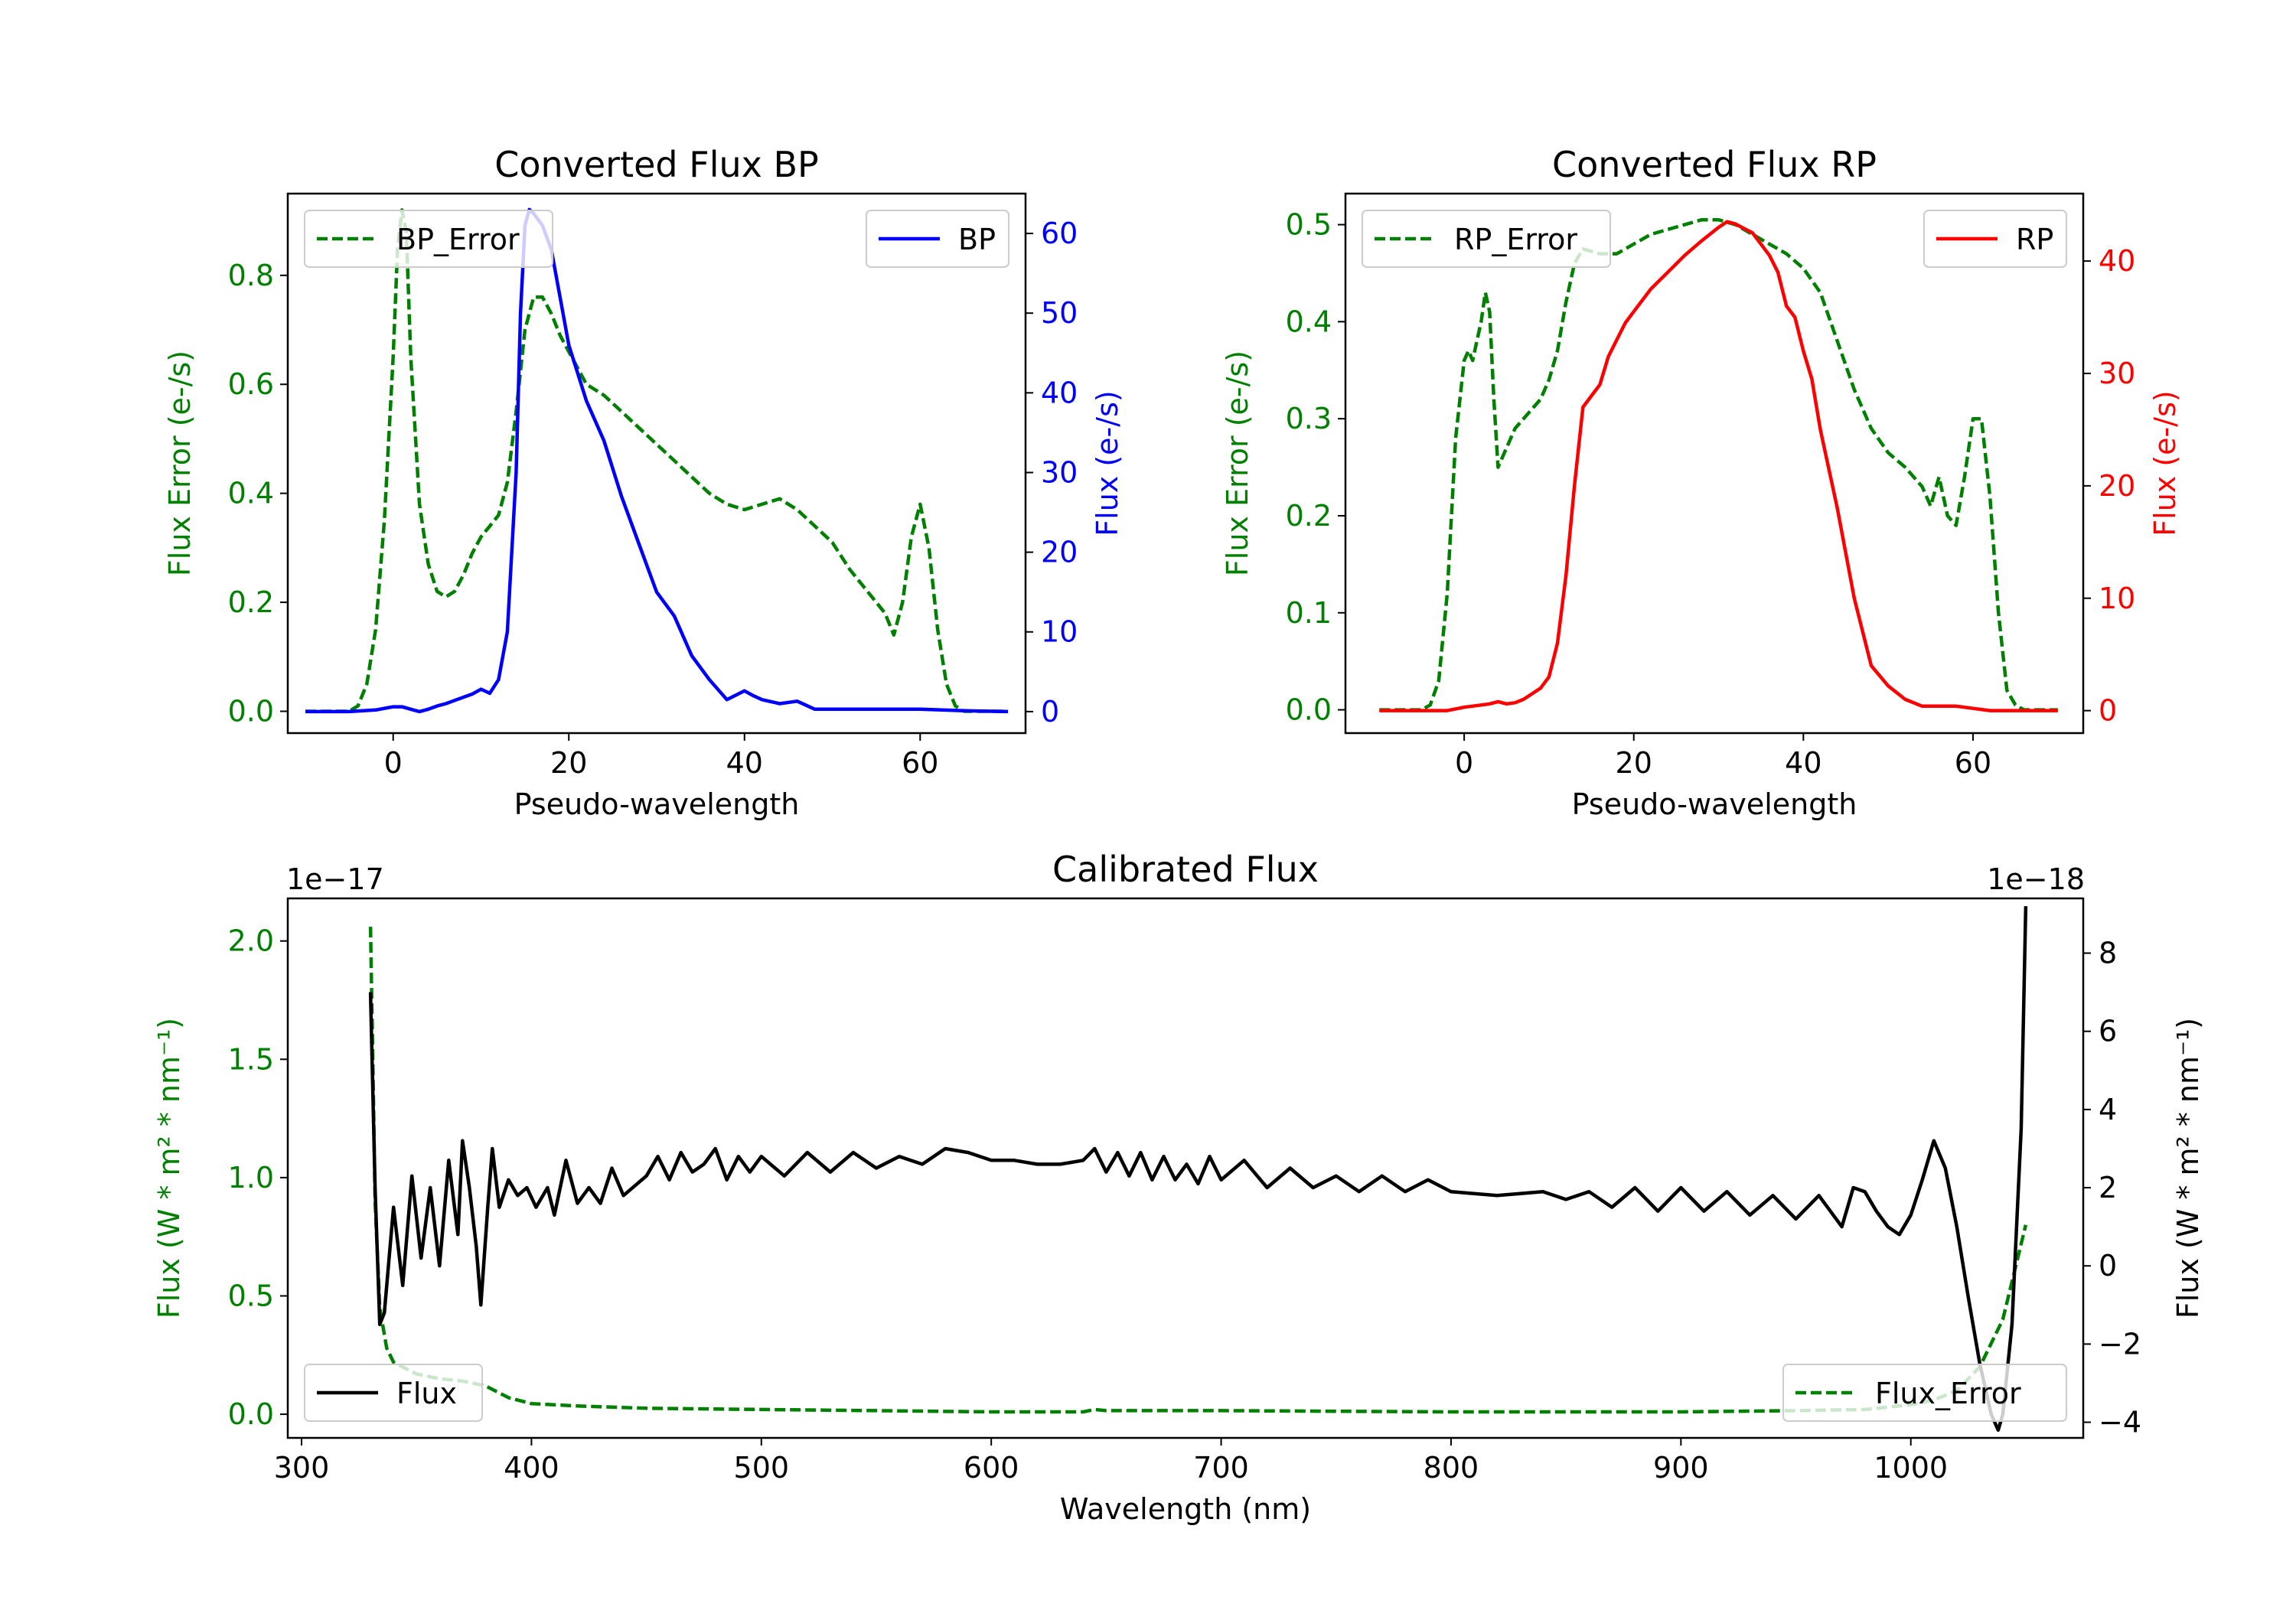 This screenshot has height=1607, width=2296. What do you see at coordinates (991, 1468) in the screenshot?
I see `x-tick-label: 600` at bounding box center [991, 1468].